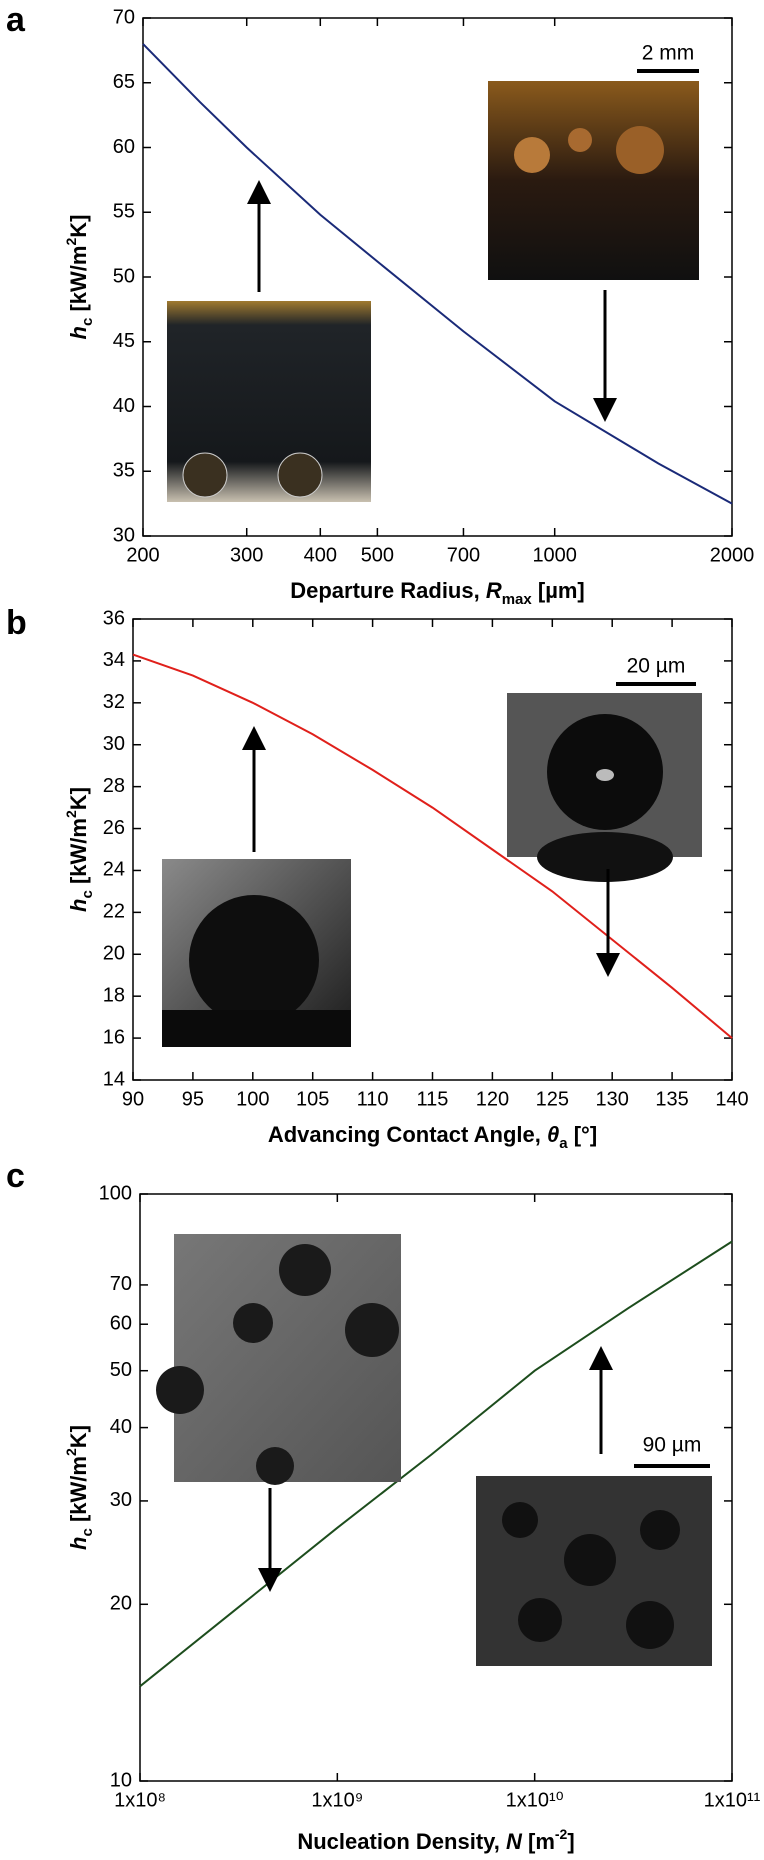 The width and height of the screenshot is (764, 1860). What do you see at coordinates (121, 1370) in the screenshot?
I see `y-tick-label: 50` at bounding box center [121, 1370].